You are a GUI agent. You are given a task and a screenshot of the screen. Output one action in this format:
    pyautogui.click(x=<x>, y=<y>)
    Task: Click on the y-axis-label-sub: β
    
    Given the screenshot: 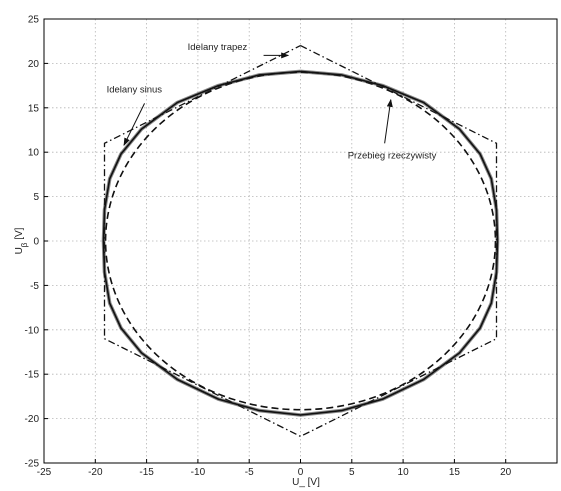 What is the action you would take?
    pyautogui.click(x=24, y=244)
    